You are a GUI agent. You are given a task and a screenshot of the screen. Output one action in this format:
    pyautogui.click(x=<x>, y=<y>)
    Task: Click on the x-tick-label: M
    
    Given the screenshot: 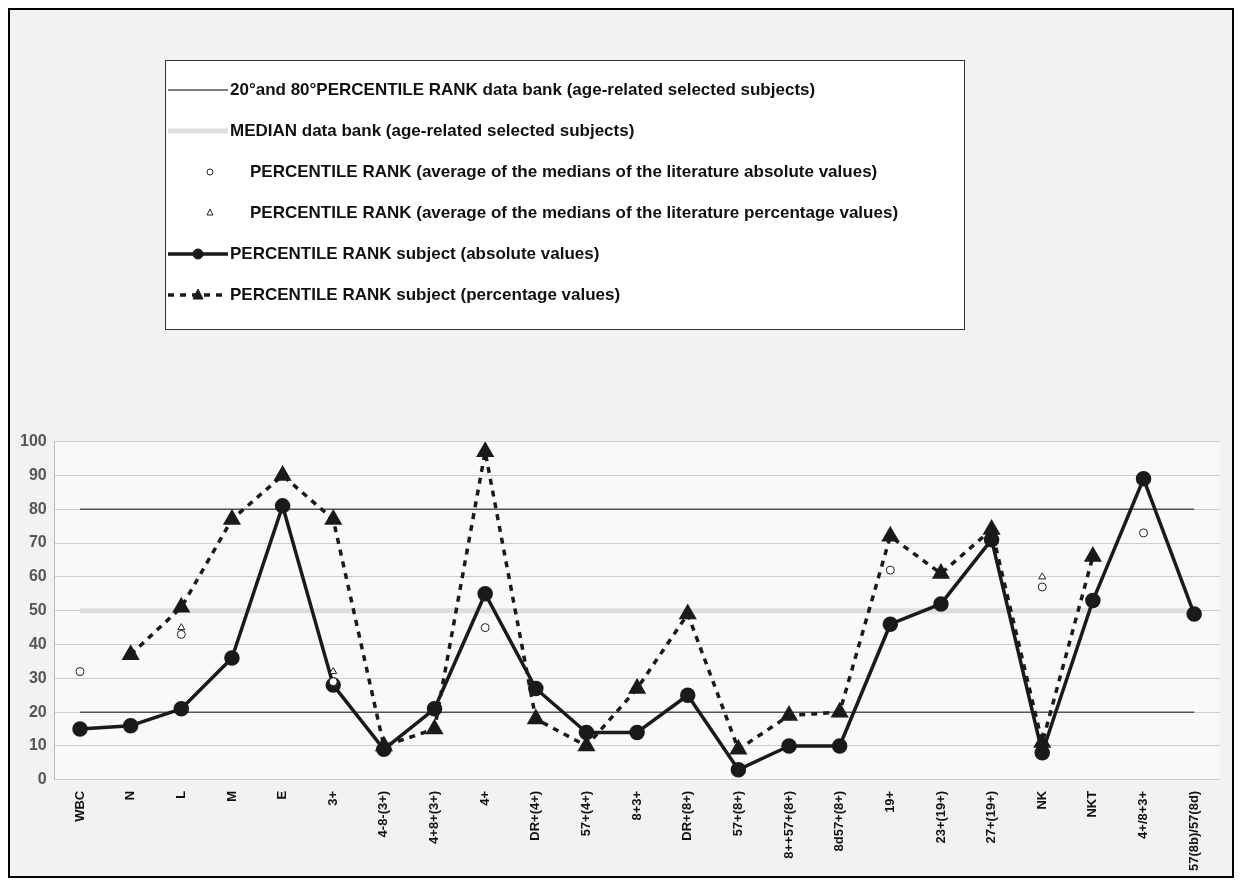 What is the action you would take?
    pyautogui.click(x=231, y=796)
    